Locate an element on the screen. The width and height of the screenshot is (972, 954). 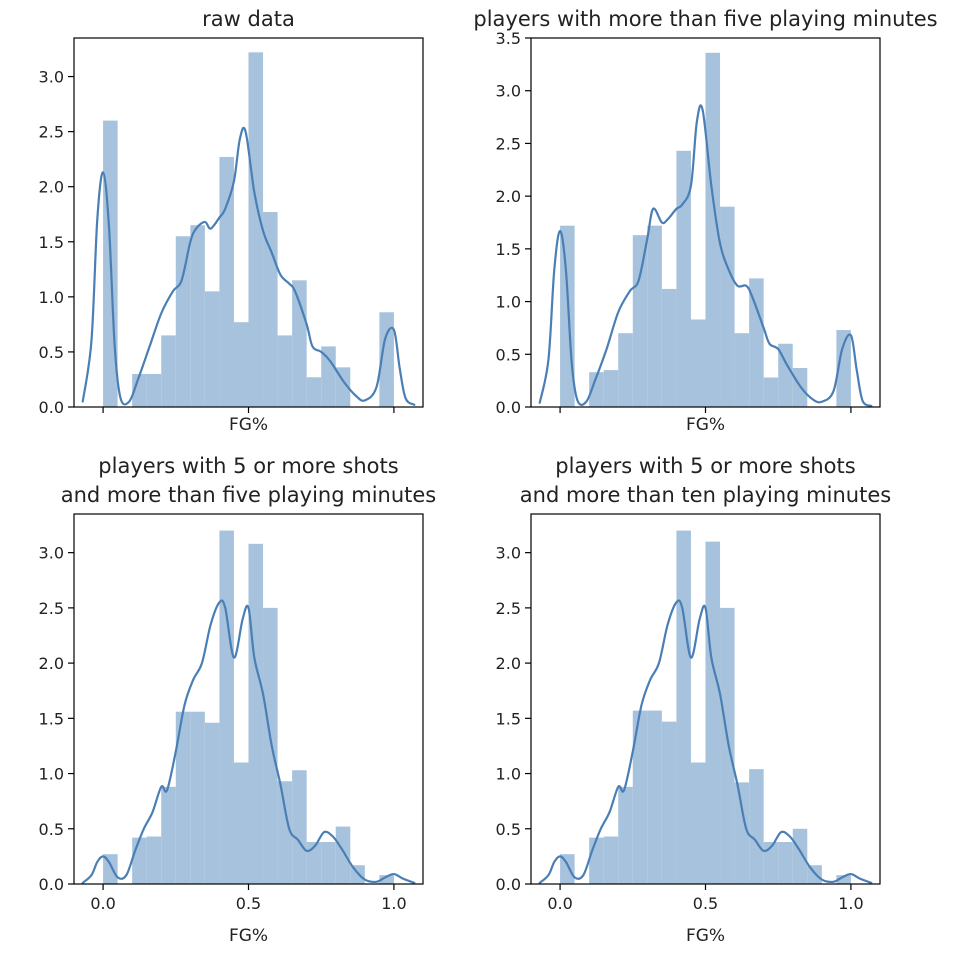
x-tick-label: 1.0 is located at coordinates (850, 903).